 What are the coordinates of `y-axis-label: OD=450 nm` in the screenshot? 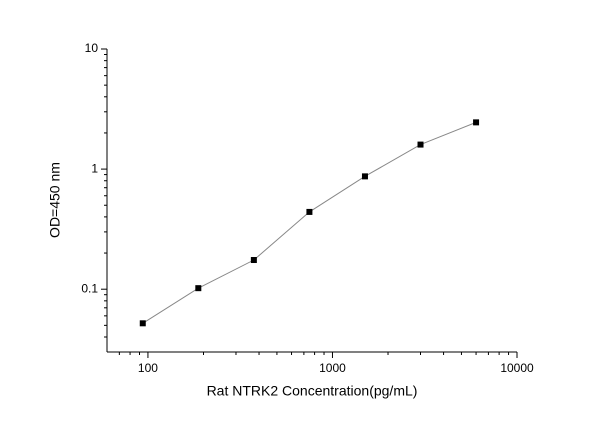 It's located at (55, 200).